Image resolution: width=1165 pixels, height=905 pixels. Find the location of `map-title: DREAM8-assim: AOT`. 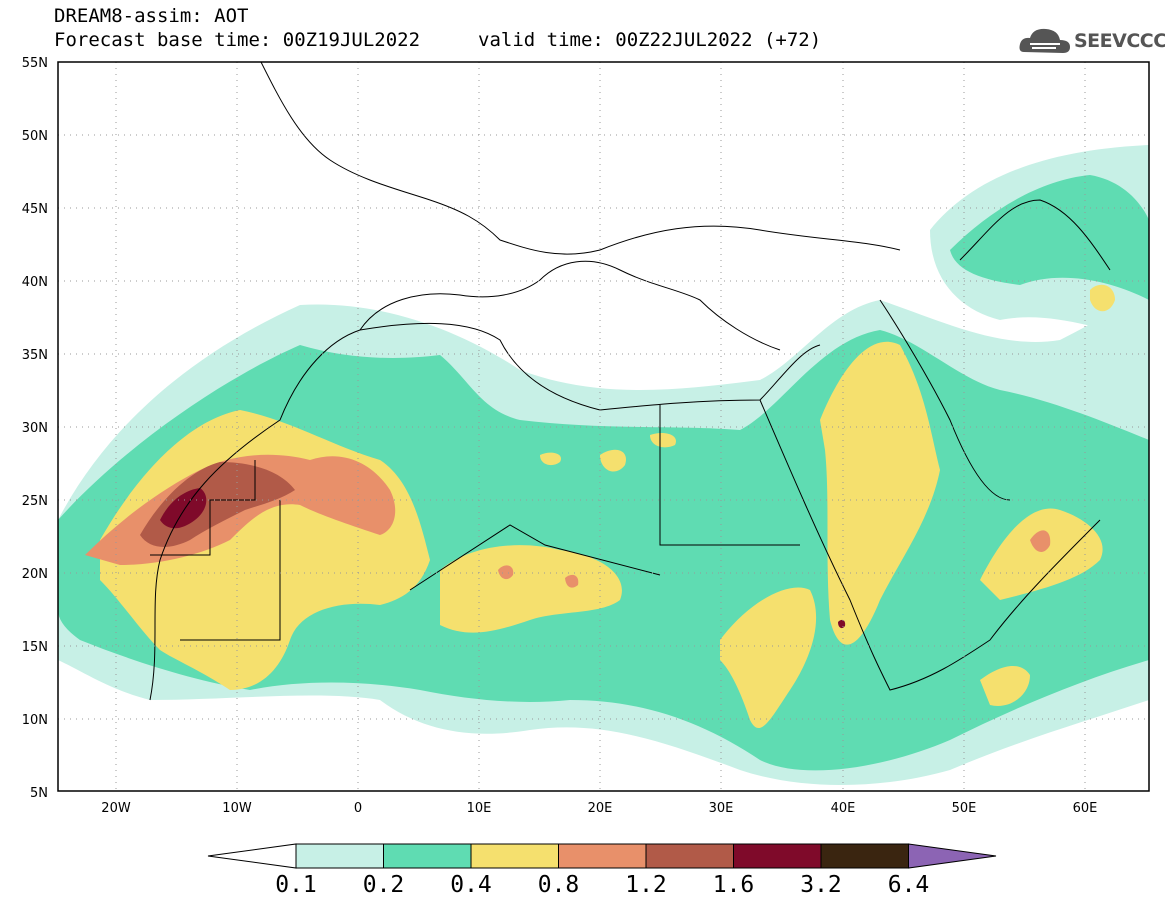

map-title: DREAM8-assim: AOT is located at coordinates (151, 16).